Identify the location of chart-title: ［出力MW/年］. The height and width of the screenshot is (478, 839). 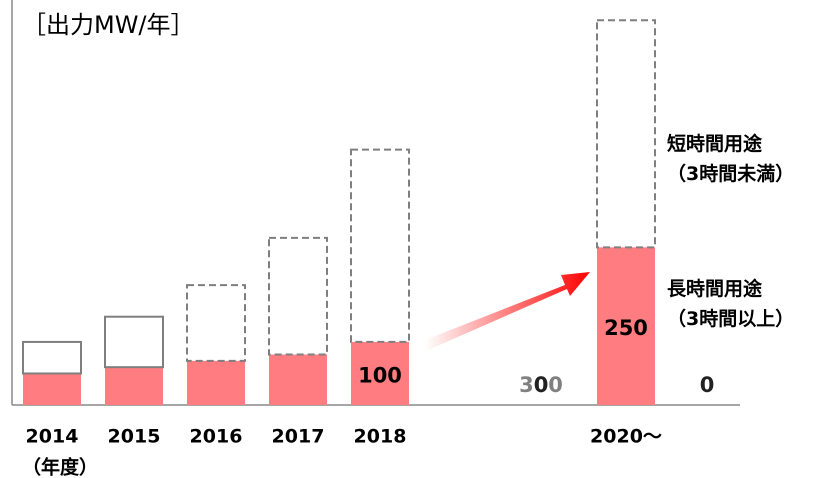
(108, 25).